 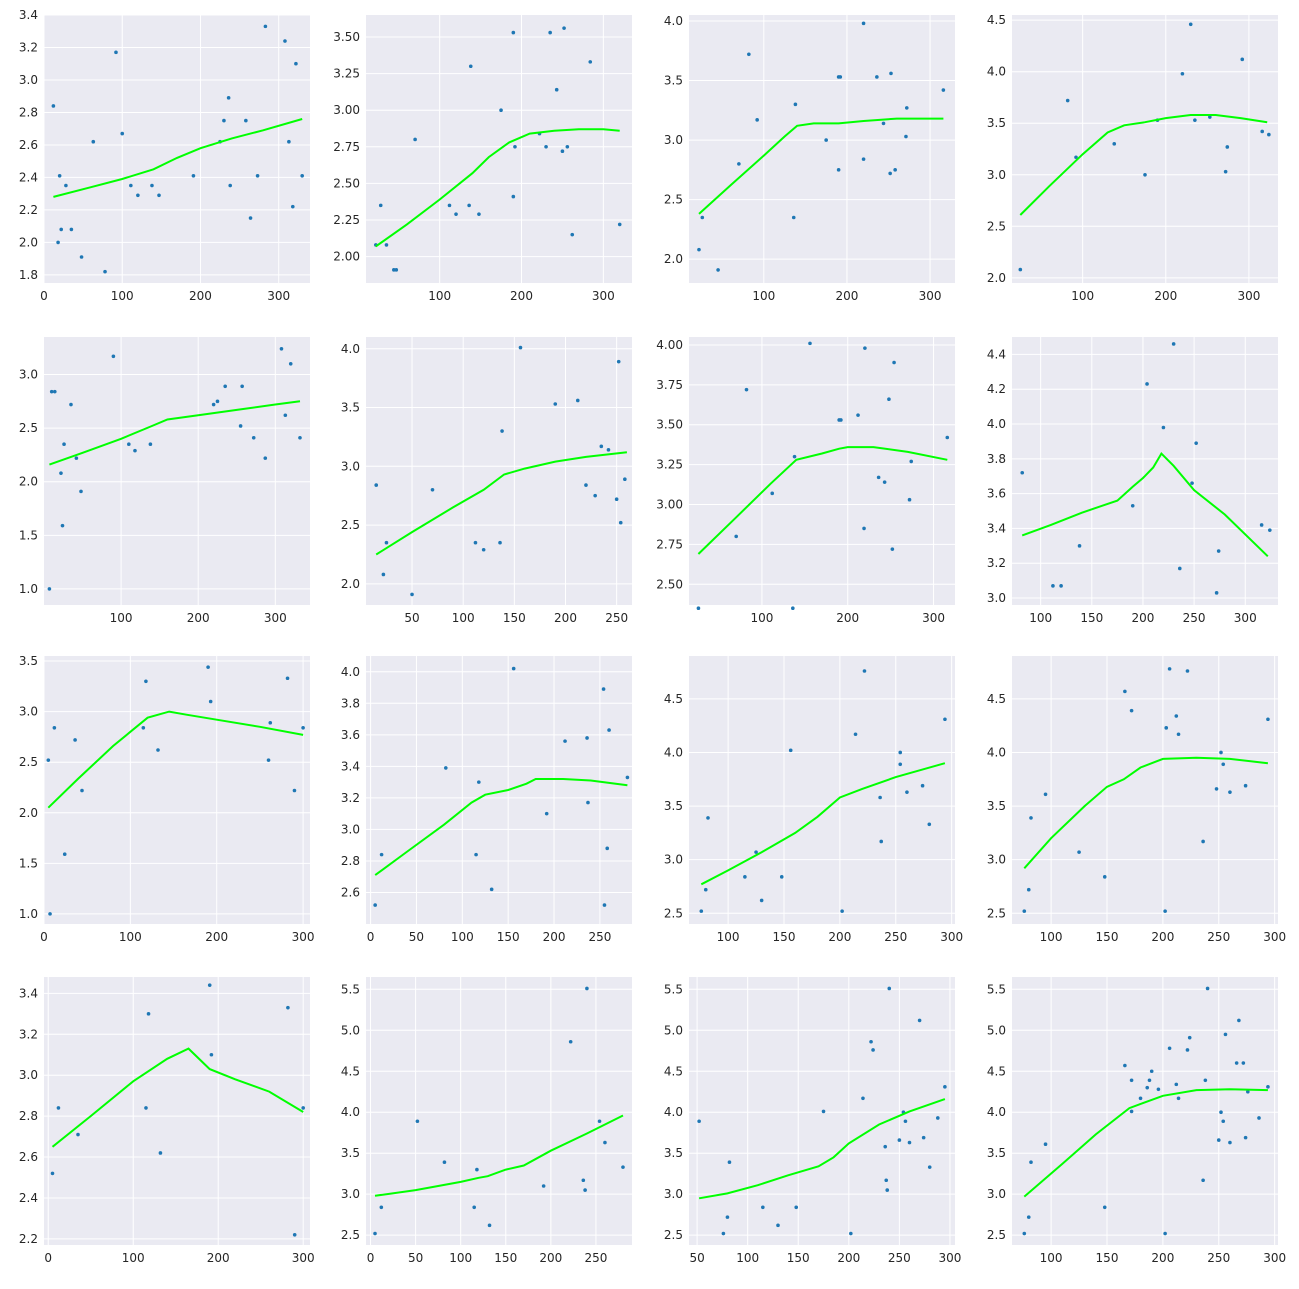 What do you see at coordinates (669, 465) in the screenshot?
I see `y-tick-label: 3.25` at bounding box center [669, 465].